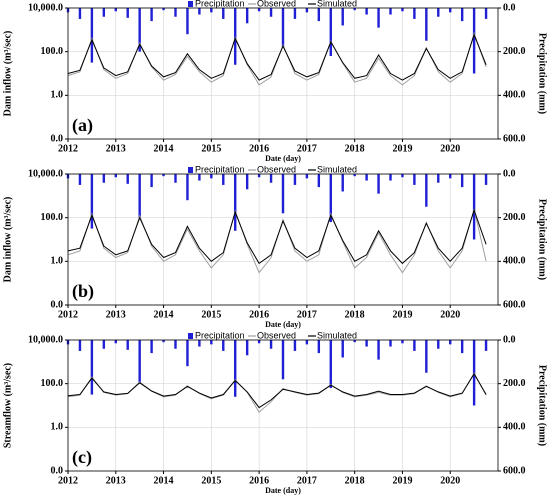 The image size is (550, 500). What do you see at coordinates (82, 125) in the screenshot?
I see `panel-label: (a)` at bounding box center [82, 125].